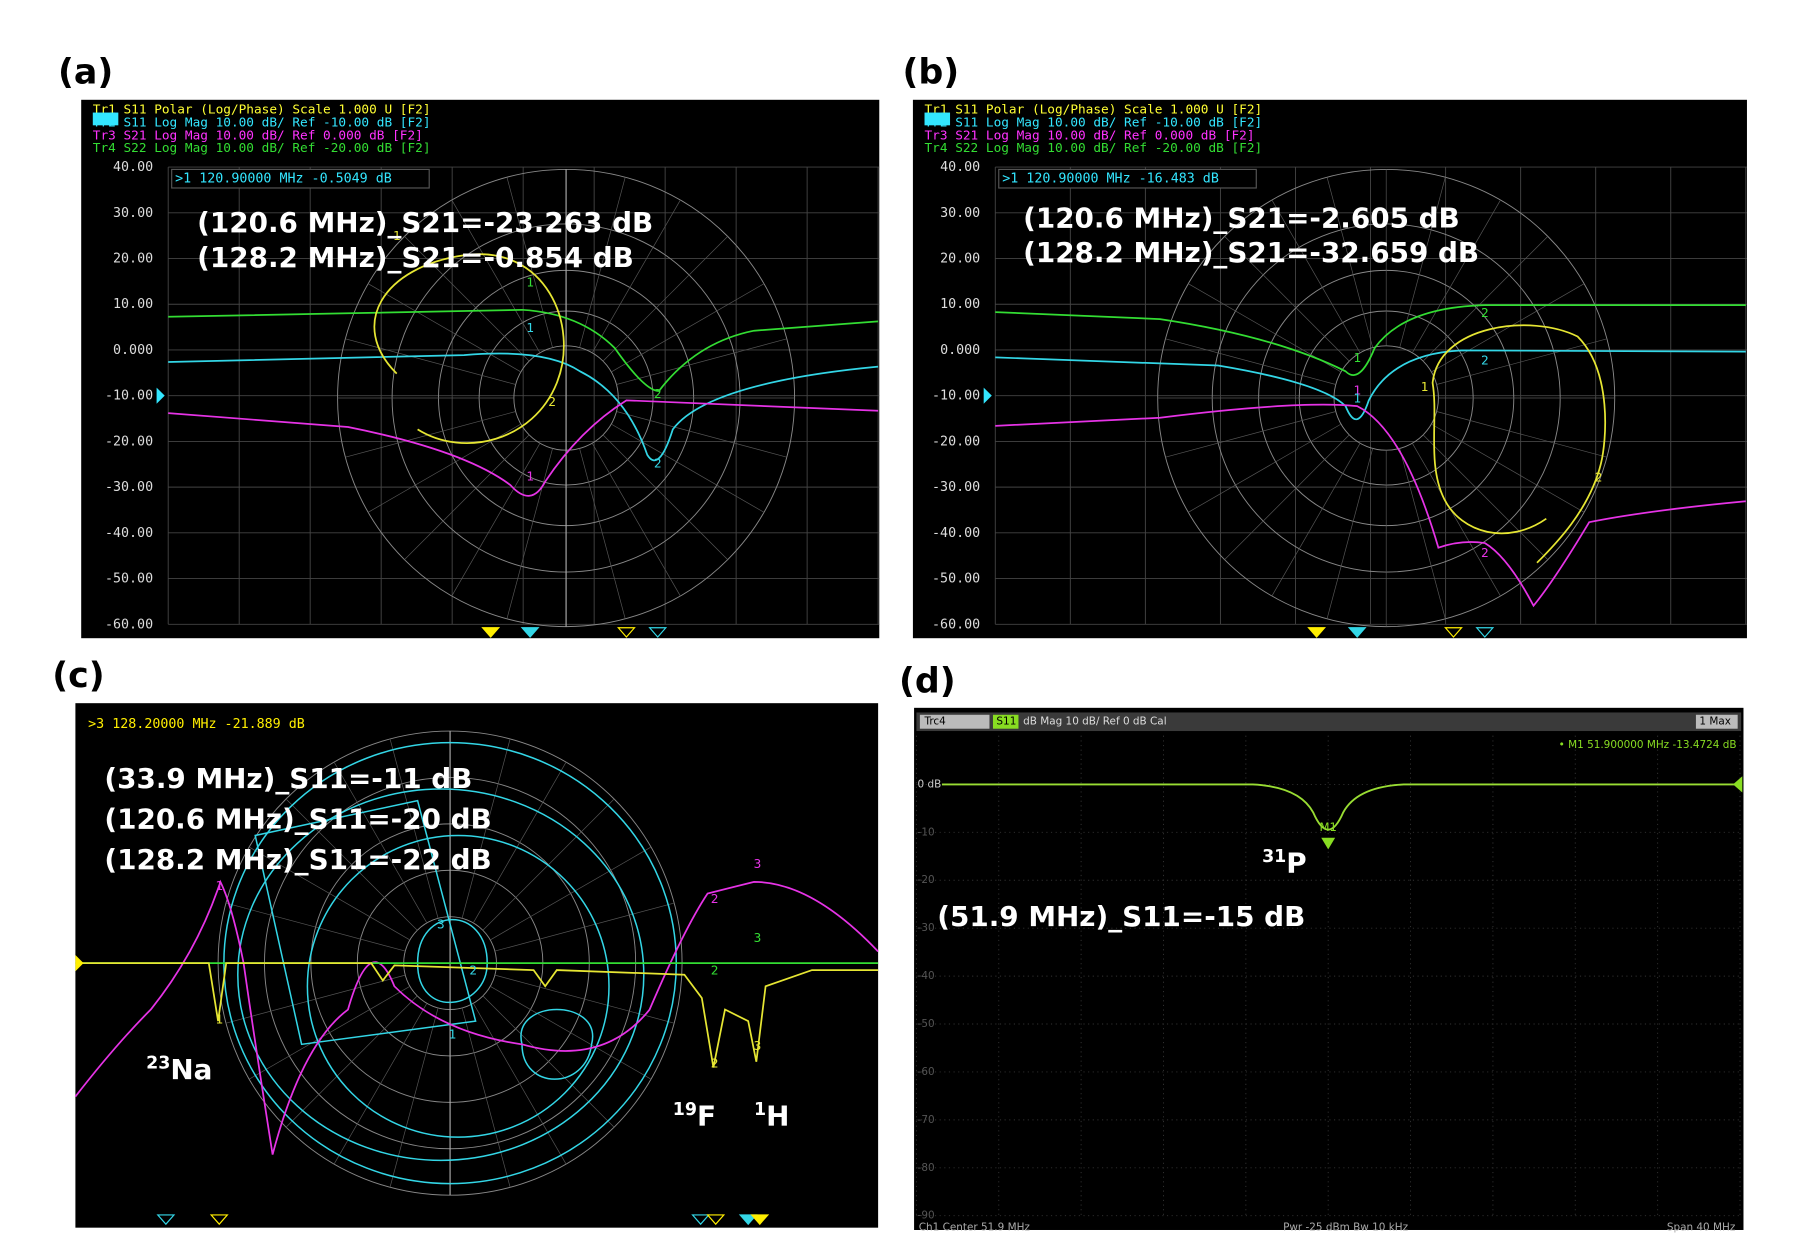  What do you see at coordinates (129, 533) in the screenshot?
I see `y-tick-label: -40.00` at bounding box center [129, 533].